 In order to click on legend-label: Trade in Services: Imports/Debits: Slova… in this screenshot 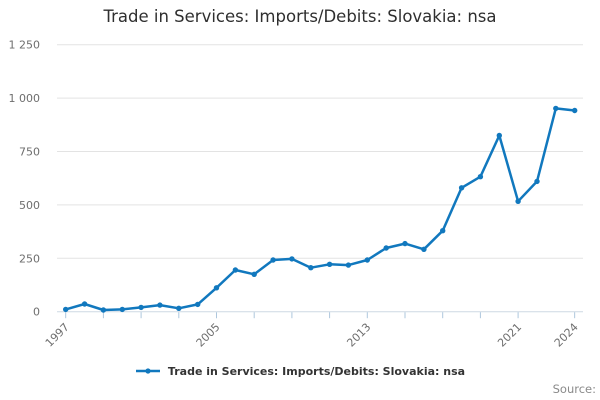, I will do `click(316, 371)`.